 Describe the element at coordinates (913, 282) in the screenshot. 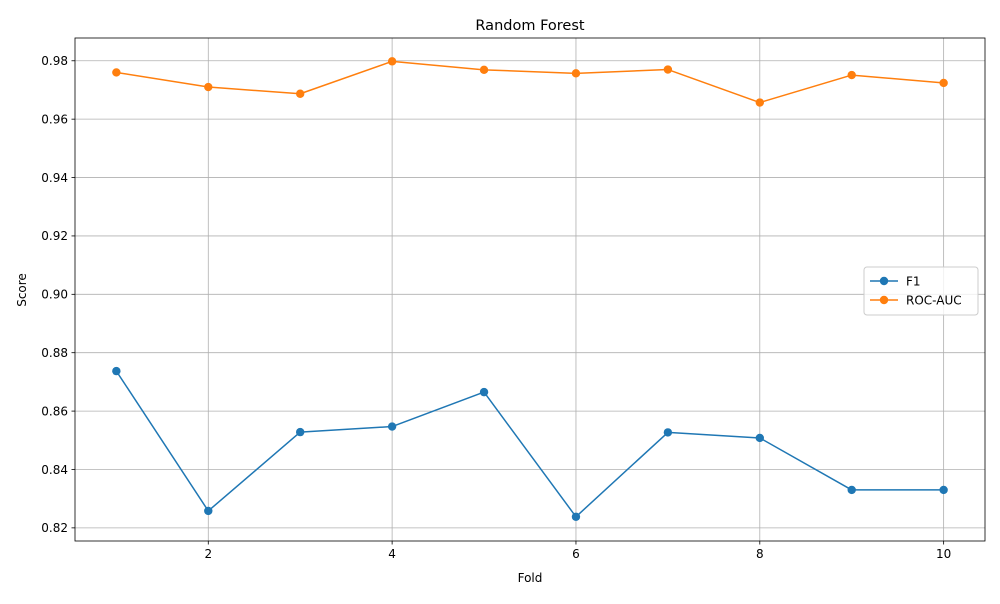

I see `legend-label-f1: F1` at that location.